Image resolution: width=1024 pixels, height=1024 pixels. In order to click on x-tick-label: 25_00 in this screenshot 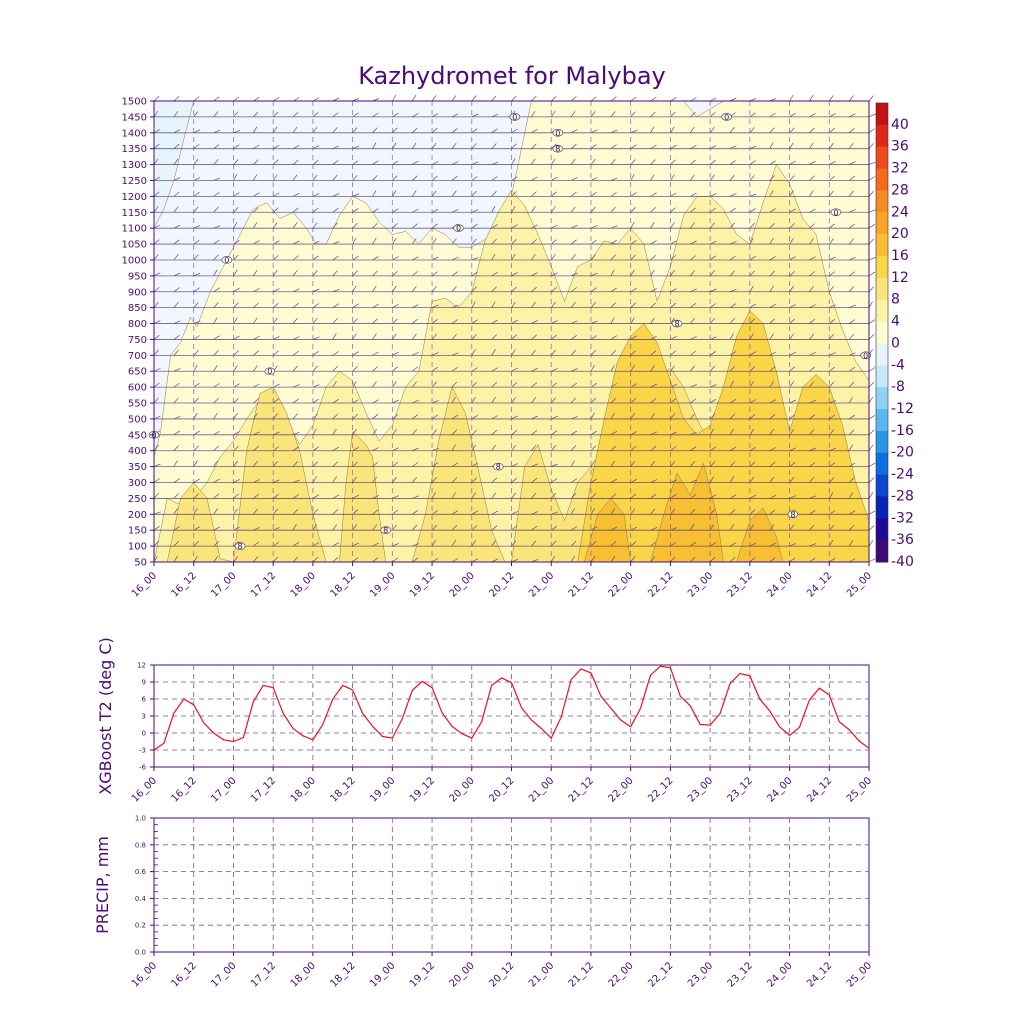, I will do `click(859, 789)`.